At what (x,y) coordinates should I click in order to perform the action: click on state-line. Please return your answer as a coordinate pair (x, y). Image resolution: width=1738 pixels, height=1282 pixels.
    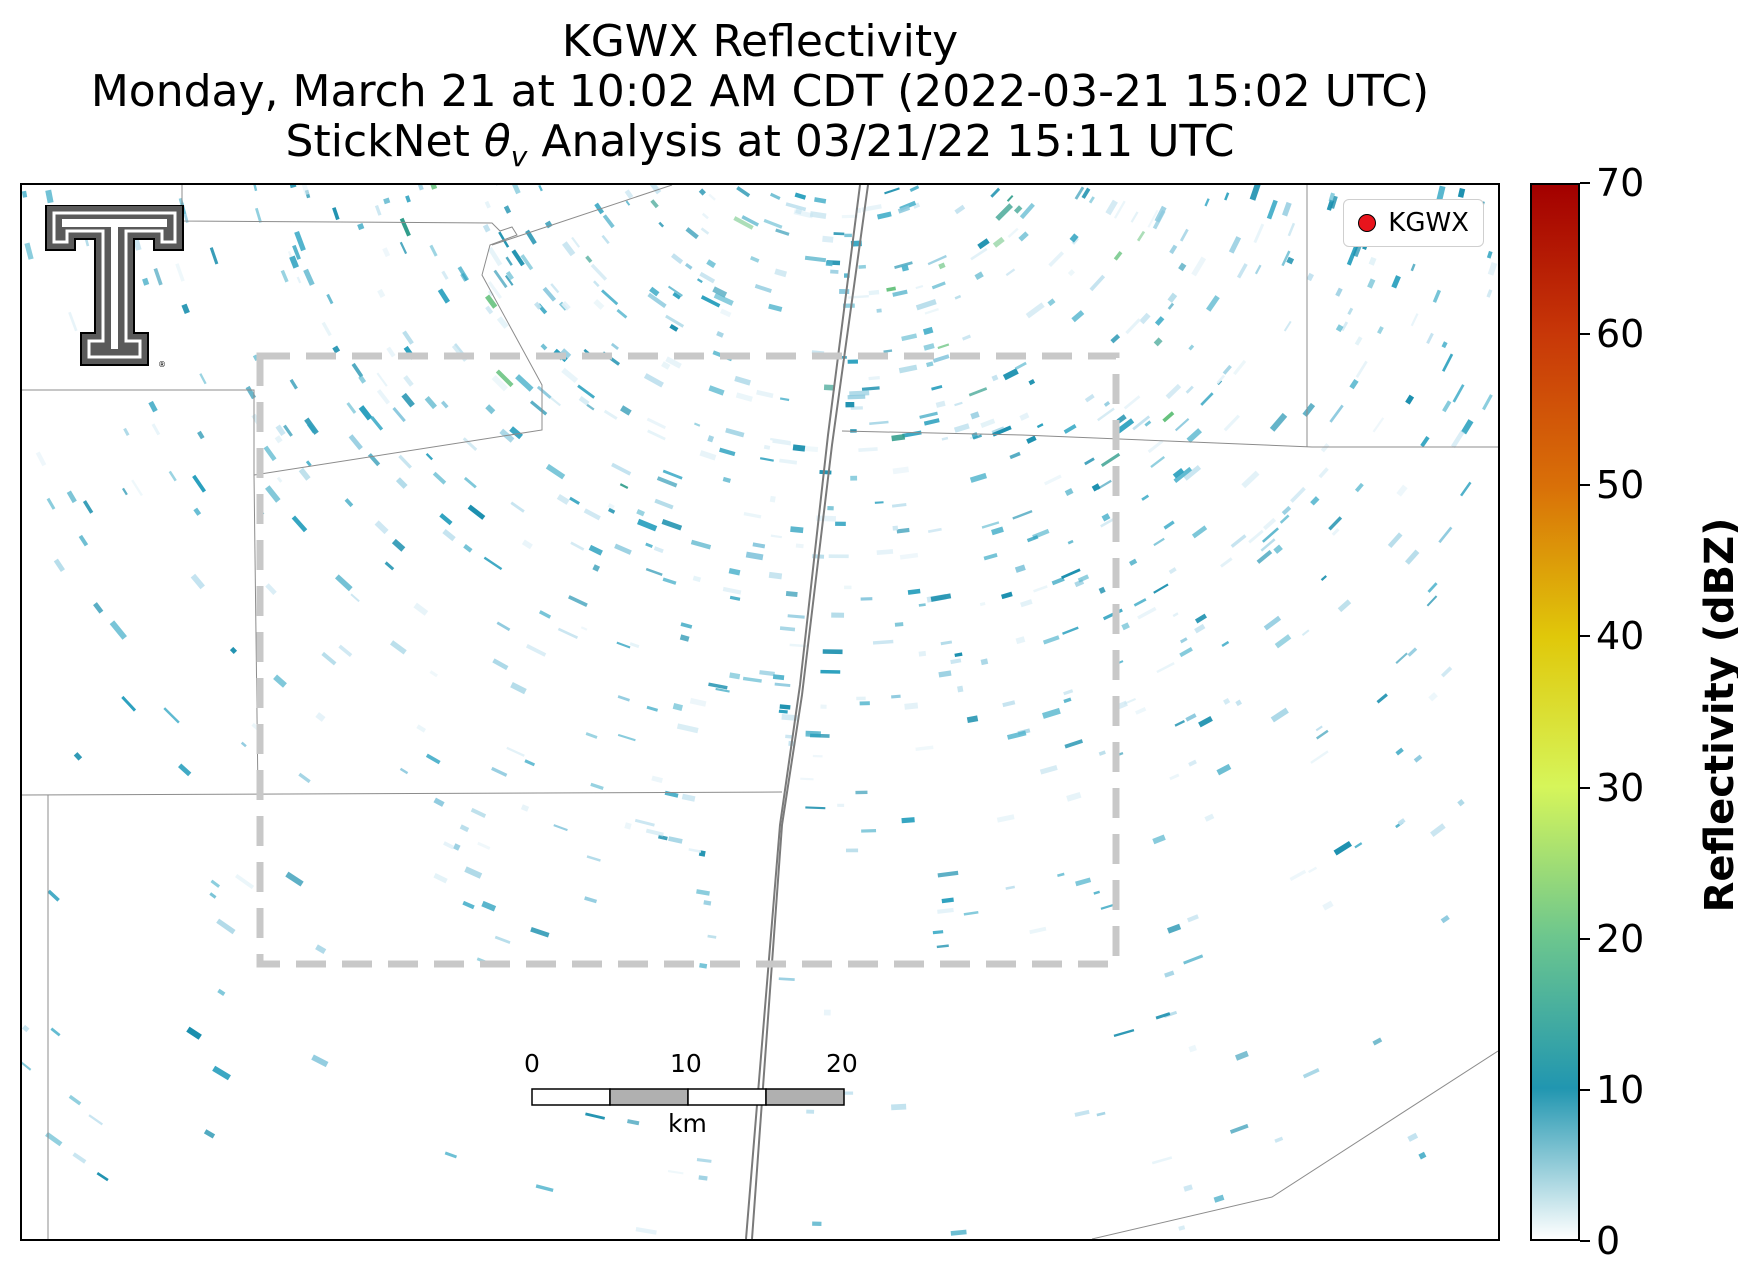
    Looking at the image, I should click on (807, 712).